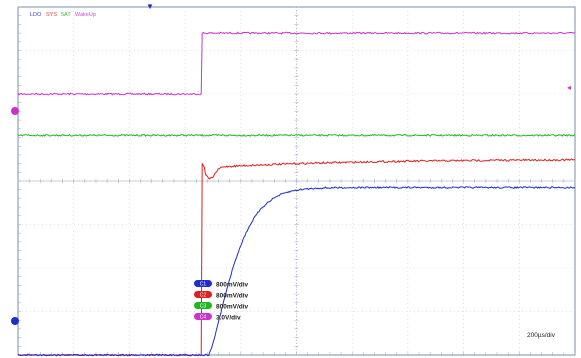  Describe the element at coordinates (569, 87) in the screenshot. I see `trigger-level-marker-icon: ◂` at that location.